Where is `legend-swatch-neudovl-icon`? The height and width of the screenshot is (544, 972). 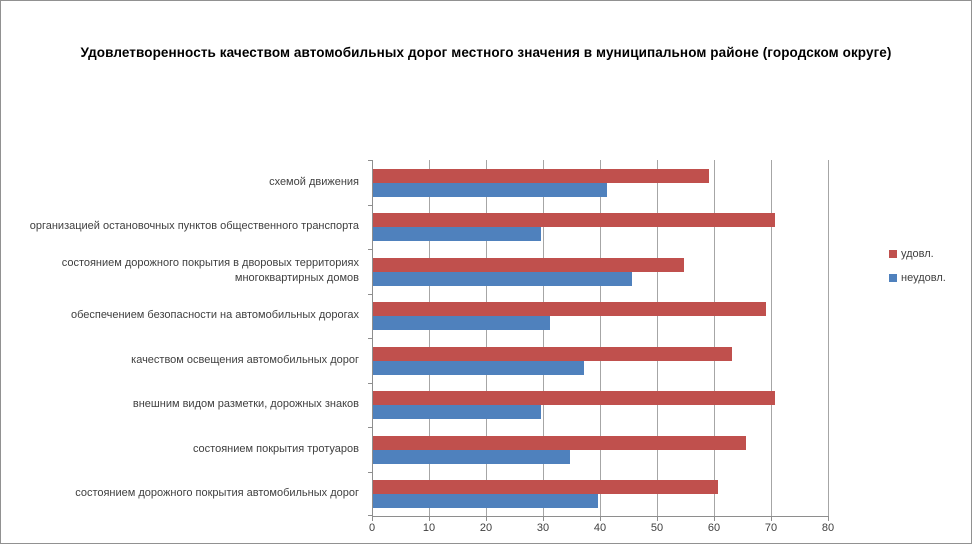 legend-swatch-neudovl-icon is located at coordinates (893, 278).